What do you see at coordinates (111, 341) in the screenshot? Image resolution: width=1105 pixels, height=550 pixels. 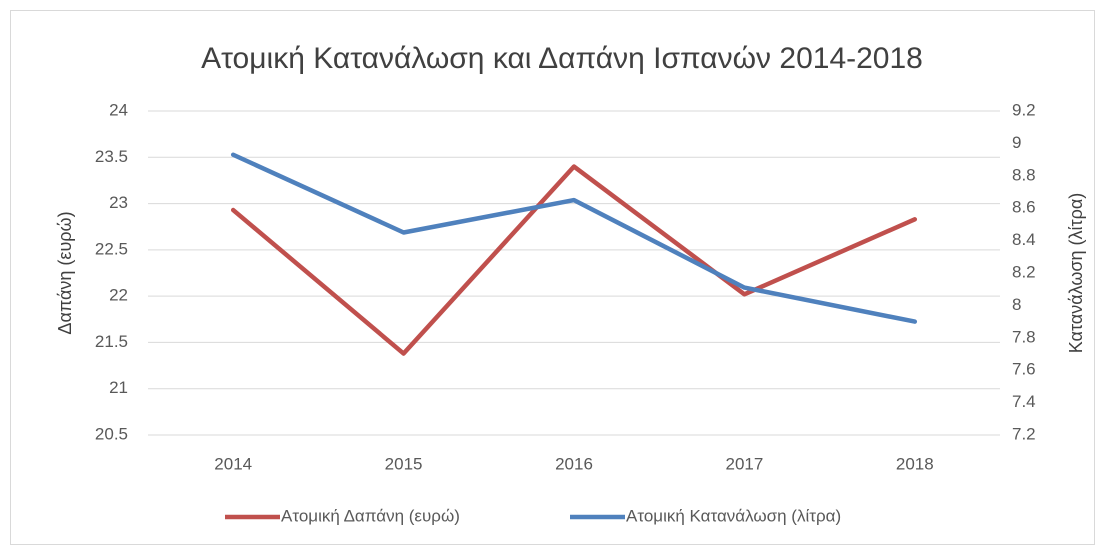 I see `y-tick-label: 21.5` at bounding box center [111, 341].